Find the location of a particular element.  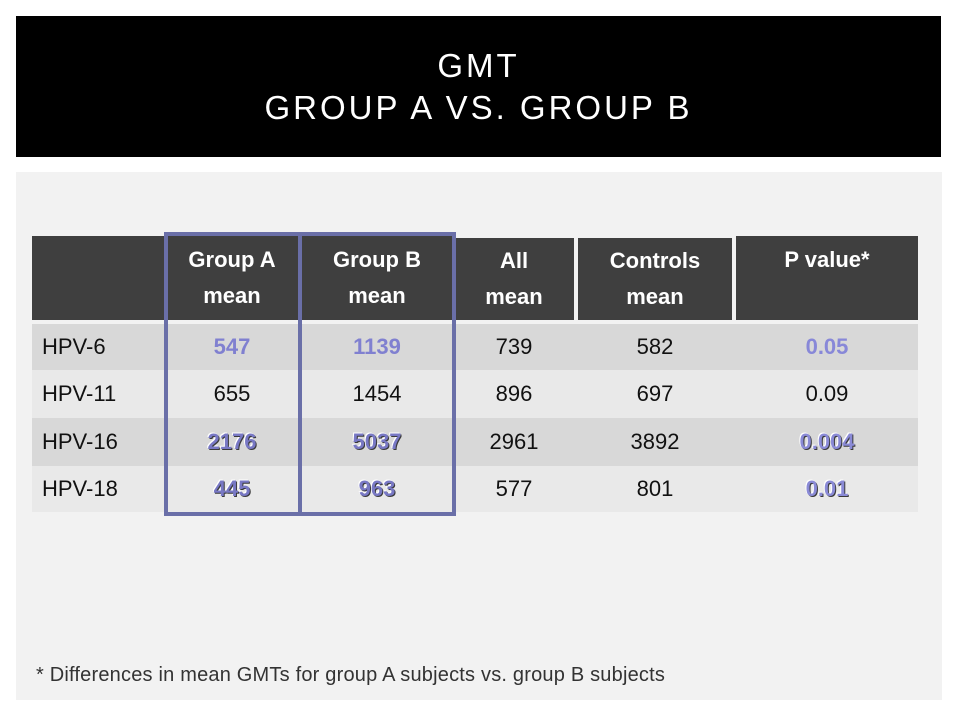

cell-hpv18-group-a: 445 is located at coordinates (232, 489).